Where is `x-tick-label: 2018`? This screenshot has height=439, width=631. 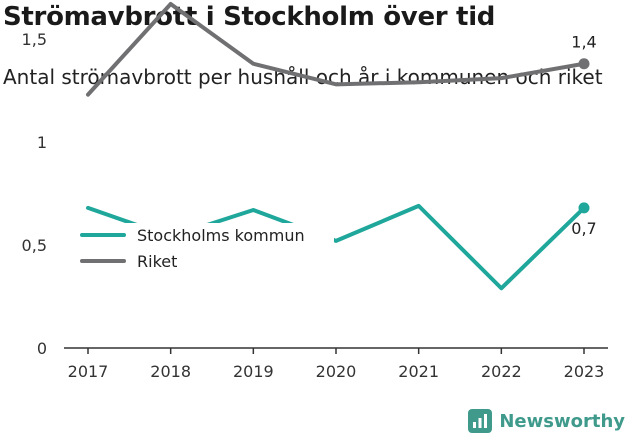 x-tick-label: 2018 is located at coordinates (170, 371).